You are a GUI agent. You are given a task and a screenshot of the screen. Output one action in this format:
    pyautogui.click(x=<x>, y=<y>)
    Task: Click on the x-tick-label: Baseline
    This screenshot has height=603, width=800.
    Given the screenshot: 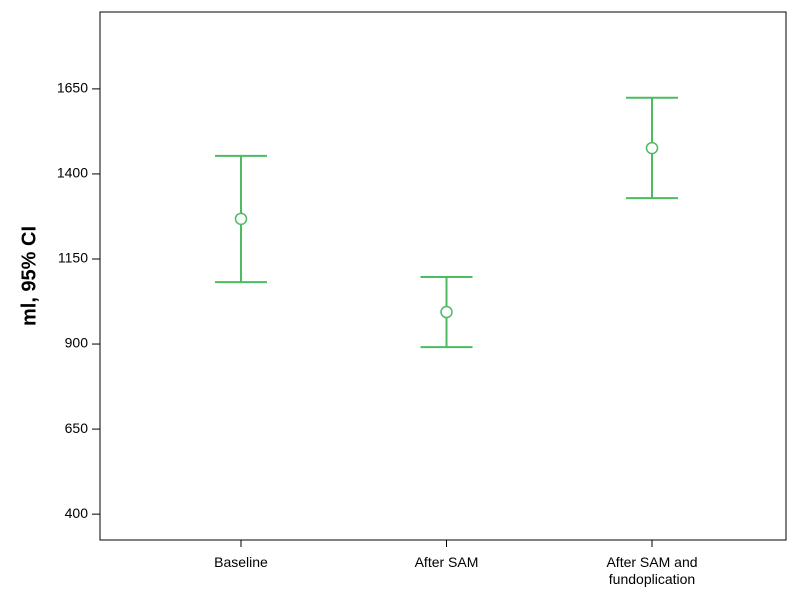 What is the action you would take?
    pyautogui.click(x=241, y=562)
    